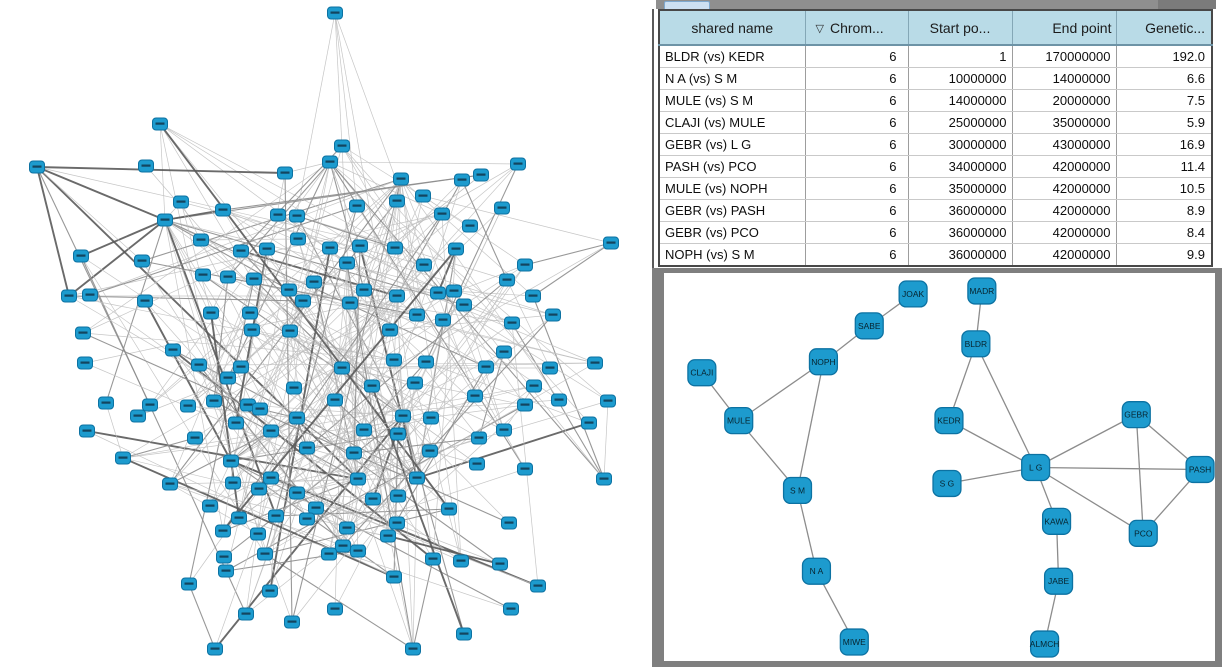 This screenshot has height=669, width=1222. What do you see at coordinates (936, 144) in the screenshot?
I see `table-row: GEBR (vs) L G 6 30000000 43000000 16.9` at bounding box center [936, 144].